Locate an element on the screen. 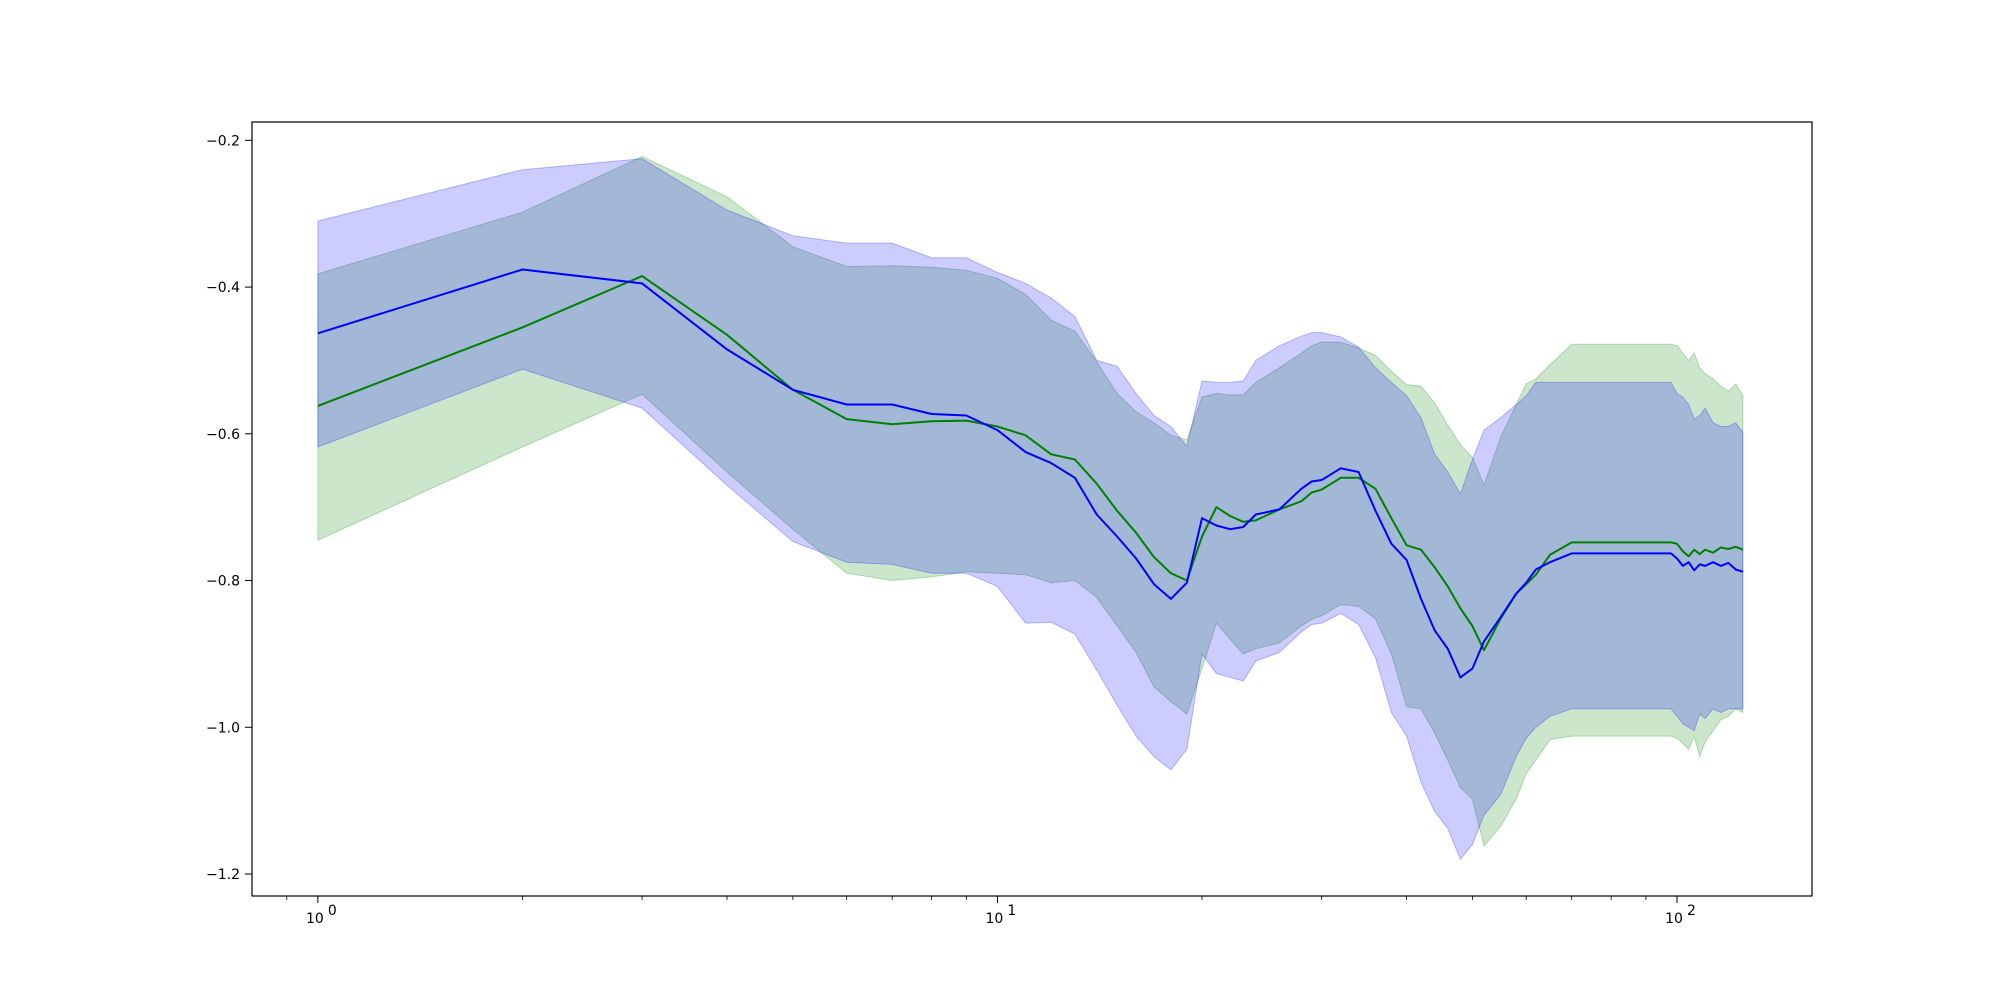  y-tick-label: −1.2 is located at coordinates (223, 875).